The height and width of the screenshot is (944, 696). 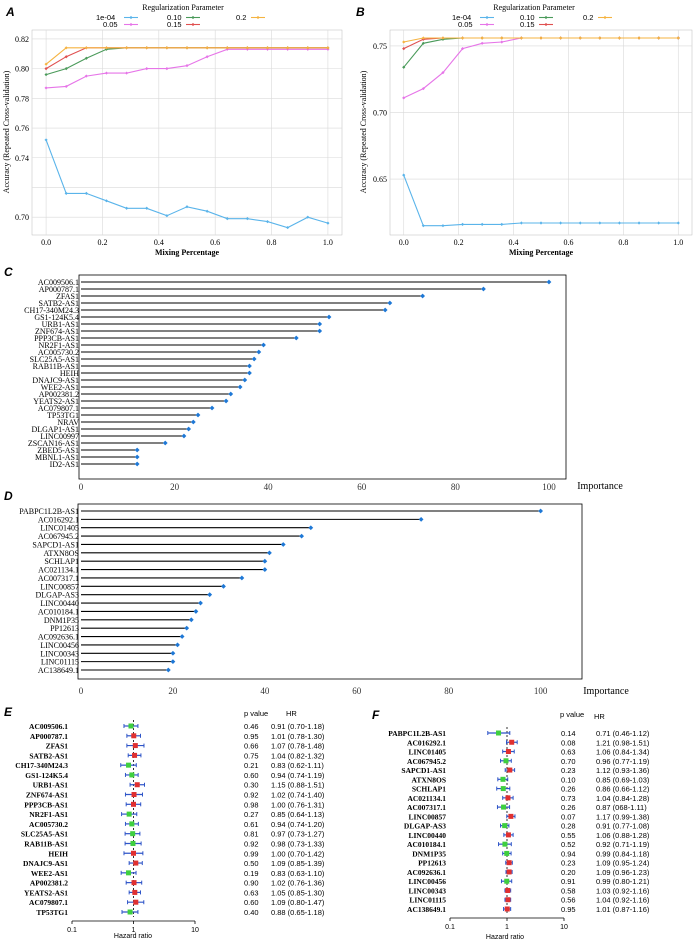 What do you see at coordinates (48, 814) in the screenshot?
I see `panel-e-category-label: NR2F1-AS1` at bounding box center [48, 814].